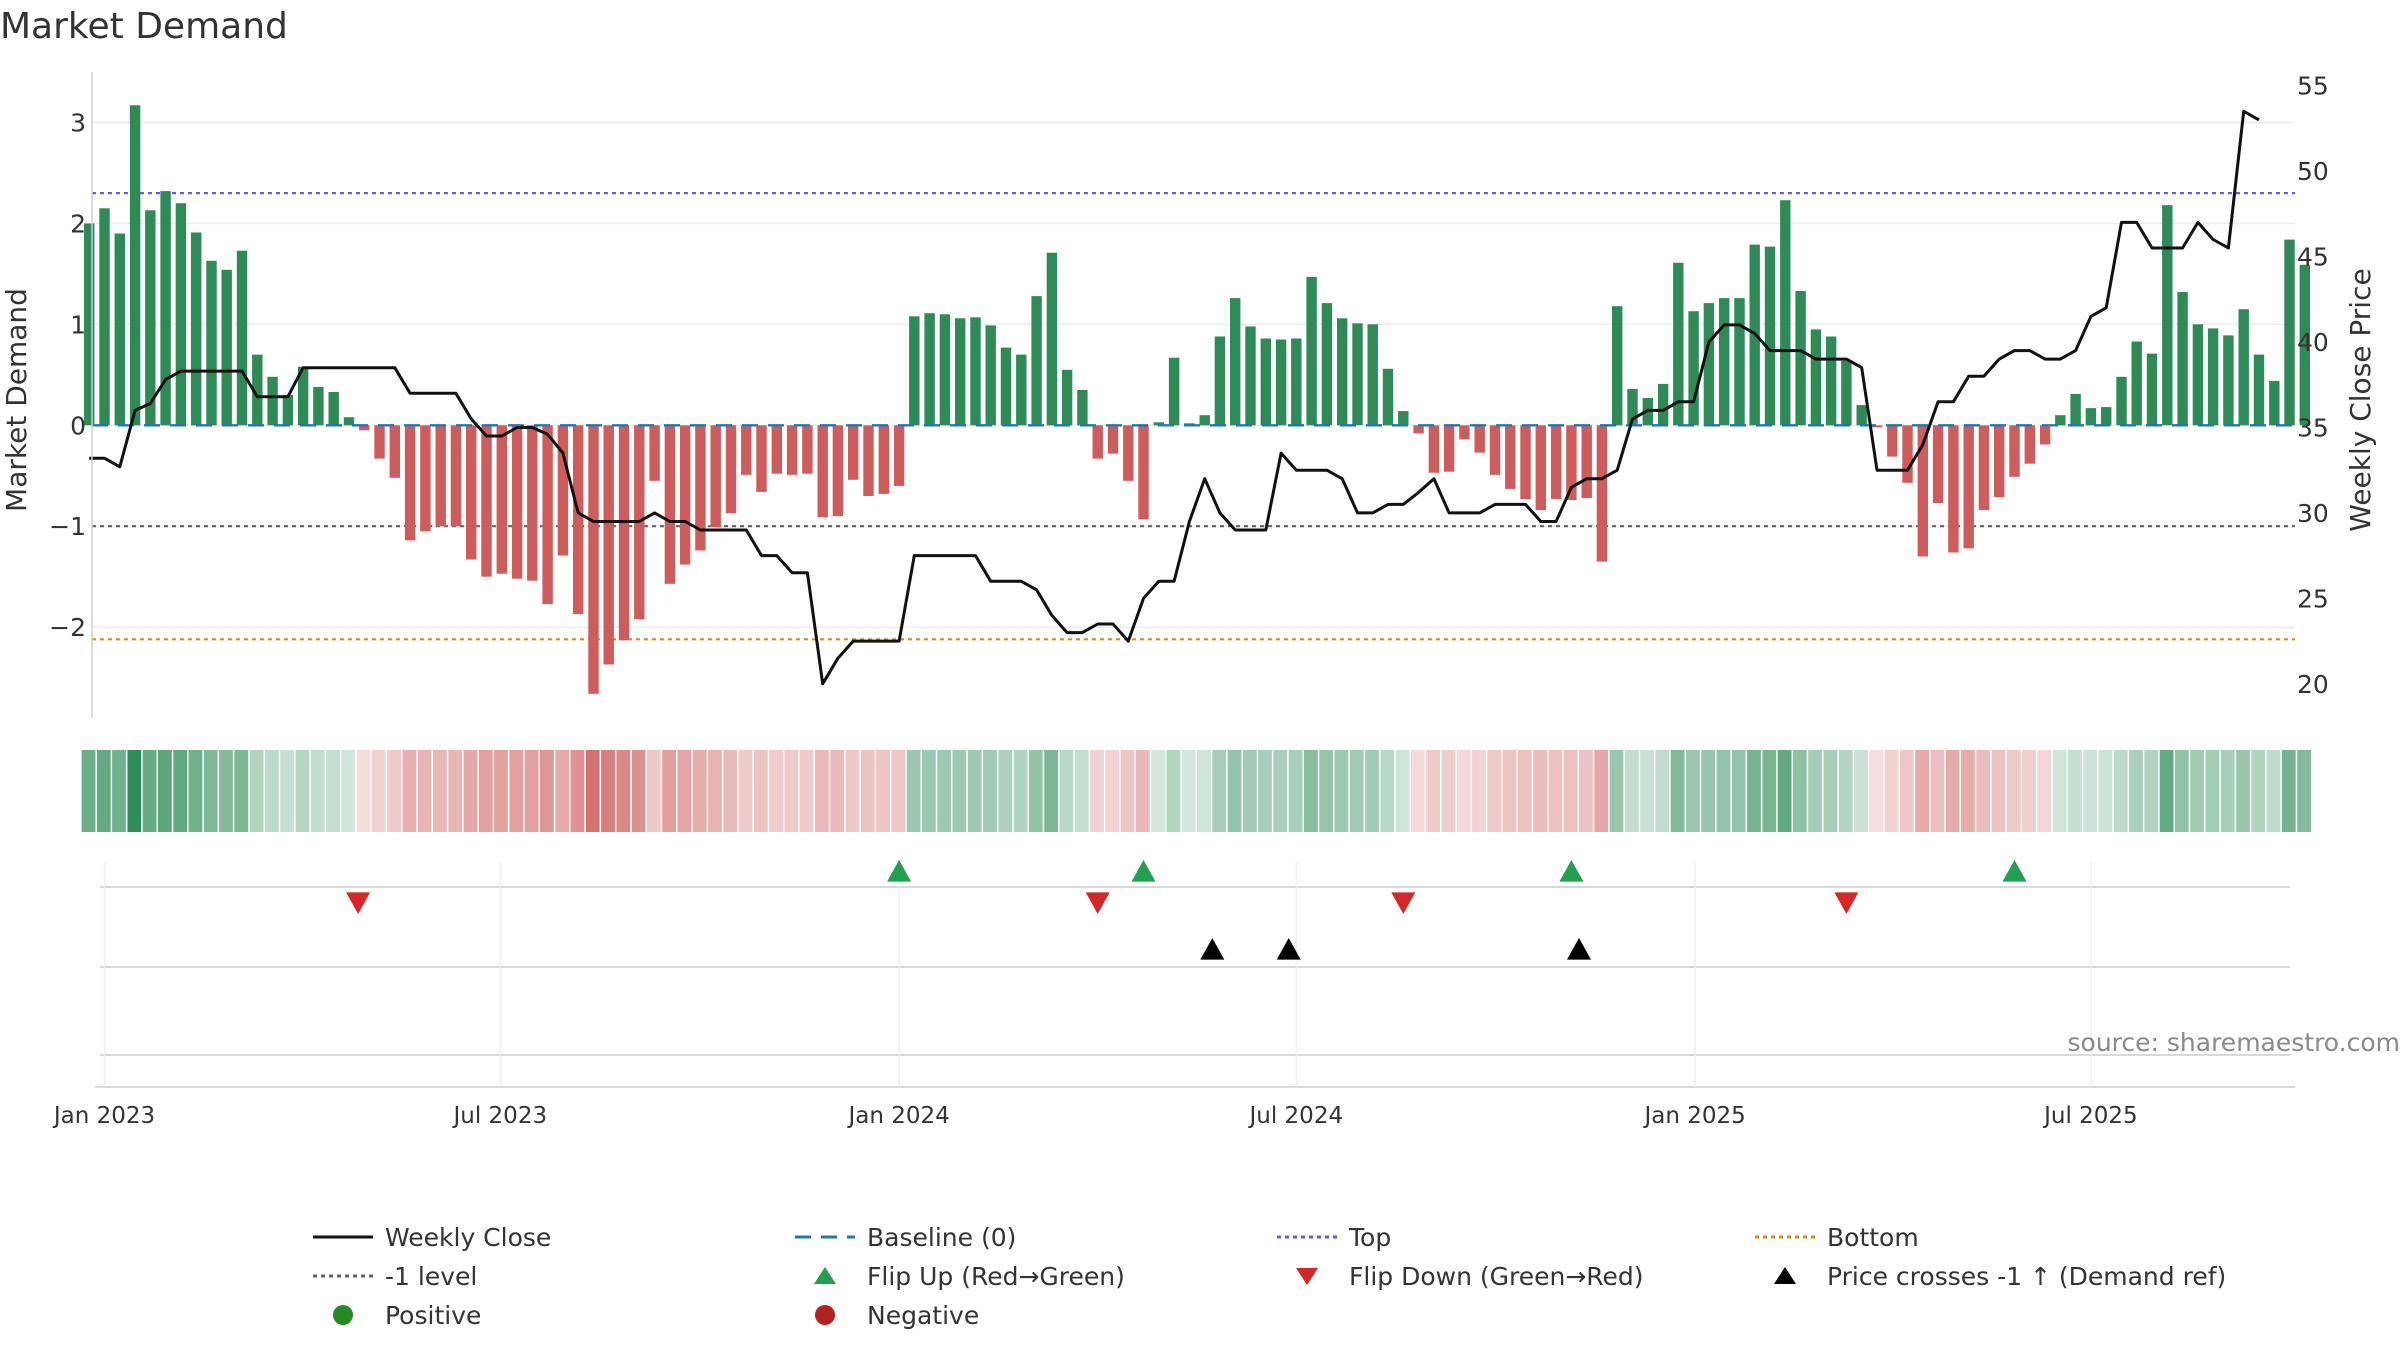 This screenshot has width=2400, height=1350. What do you see at coordinates (1785, 1275) in the screenshot?
I see `legend-price-cross-swatch` at bounding box center [1785, 1275].